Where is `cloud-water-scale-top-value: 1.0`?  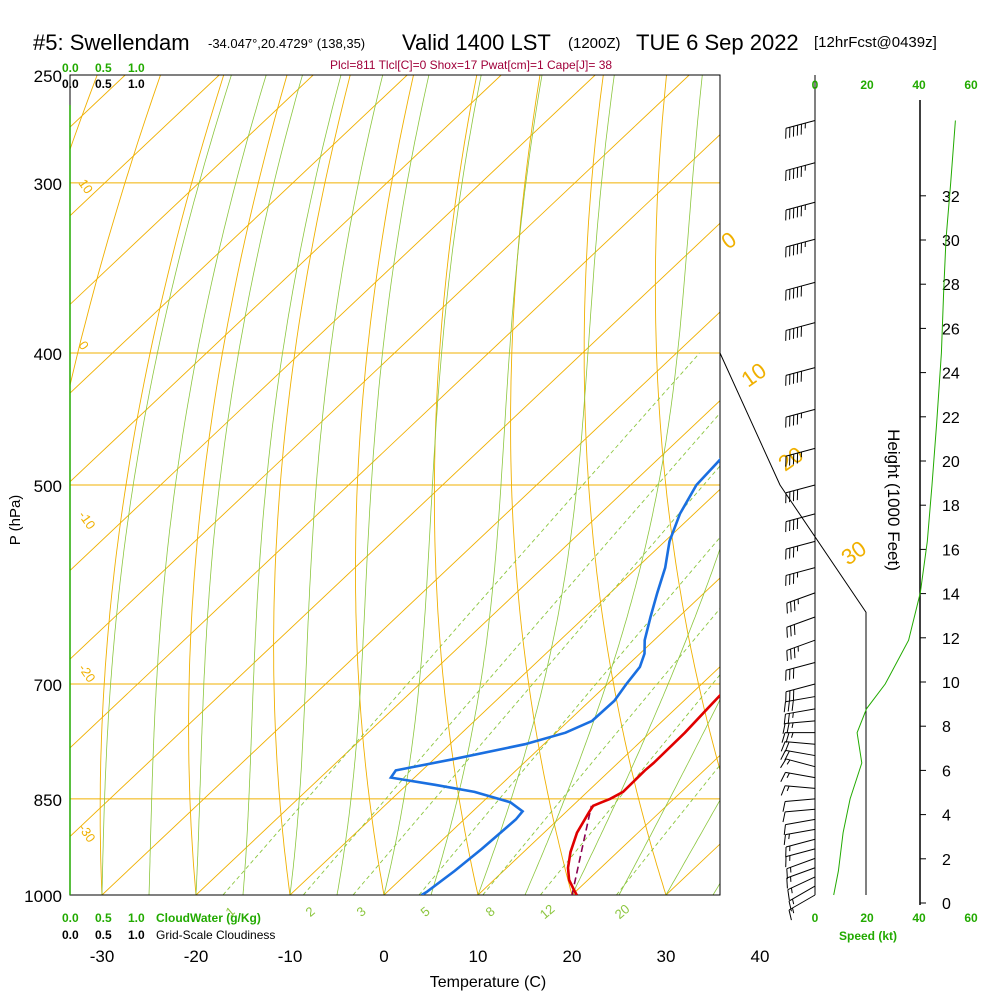 cloud-water-scale-top-value: 1.0 is located at coordinates (136, 68).